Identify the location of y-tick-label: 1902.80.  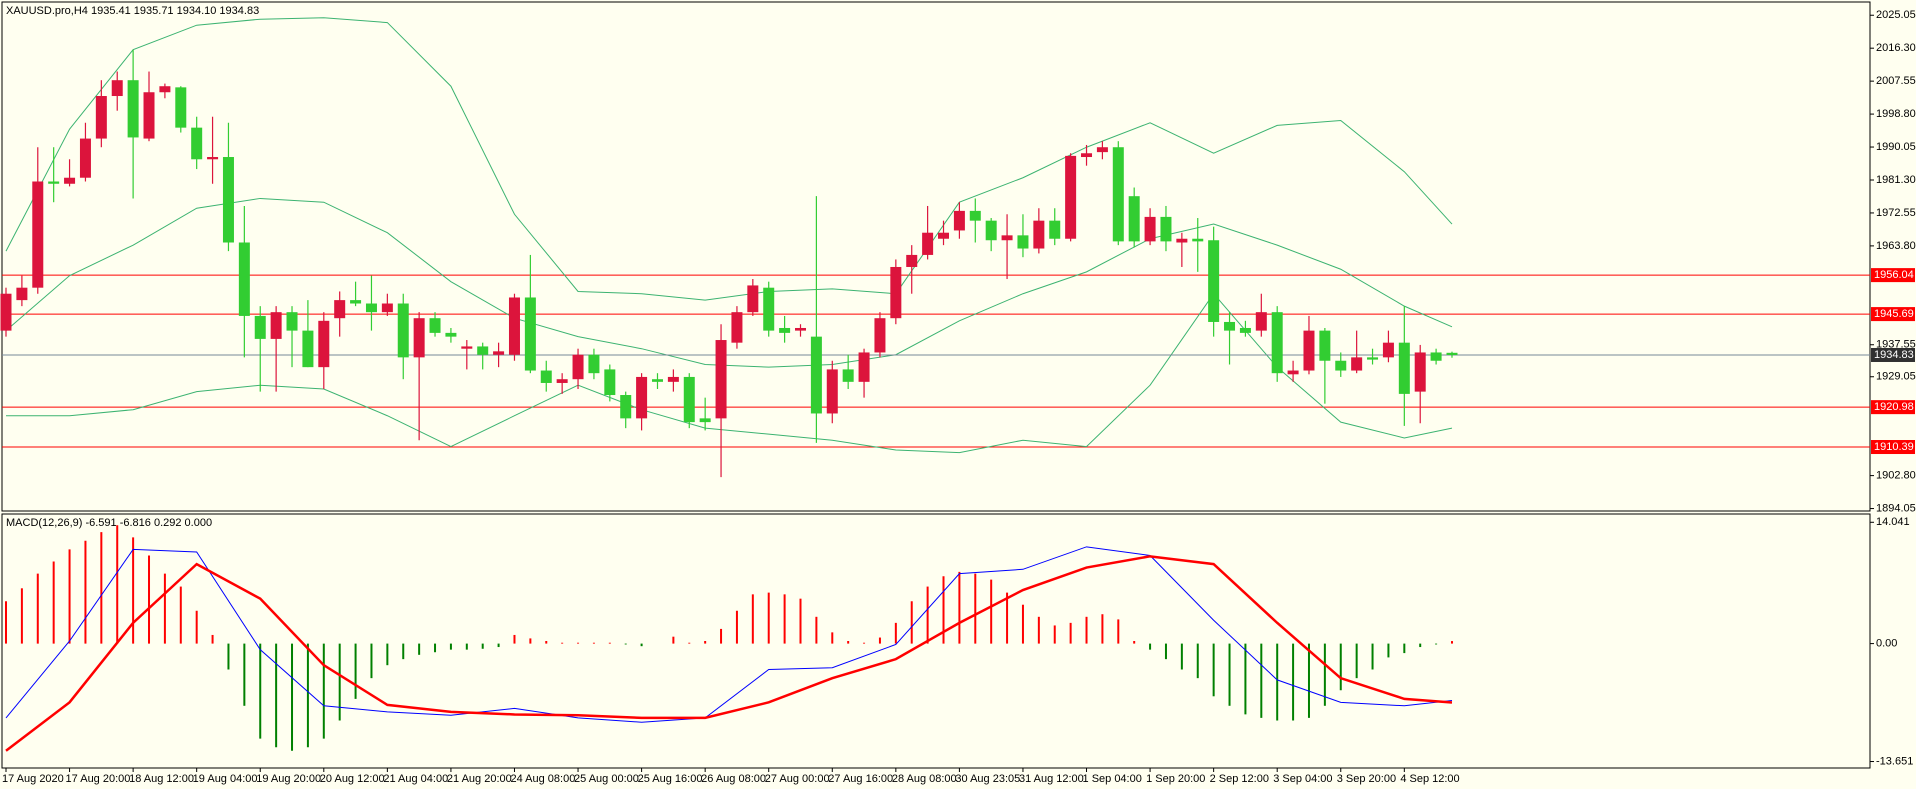
(1896, 476).